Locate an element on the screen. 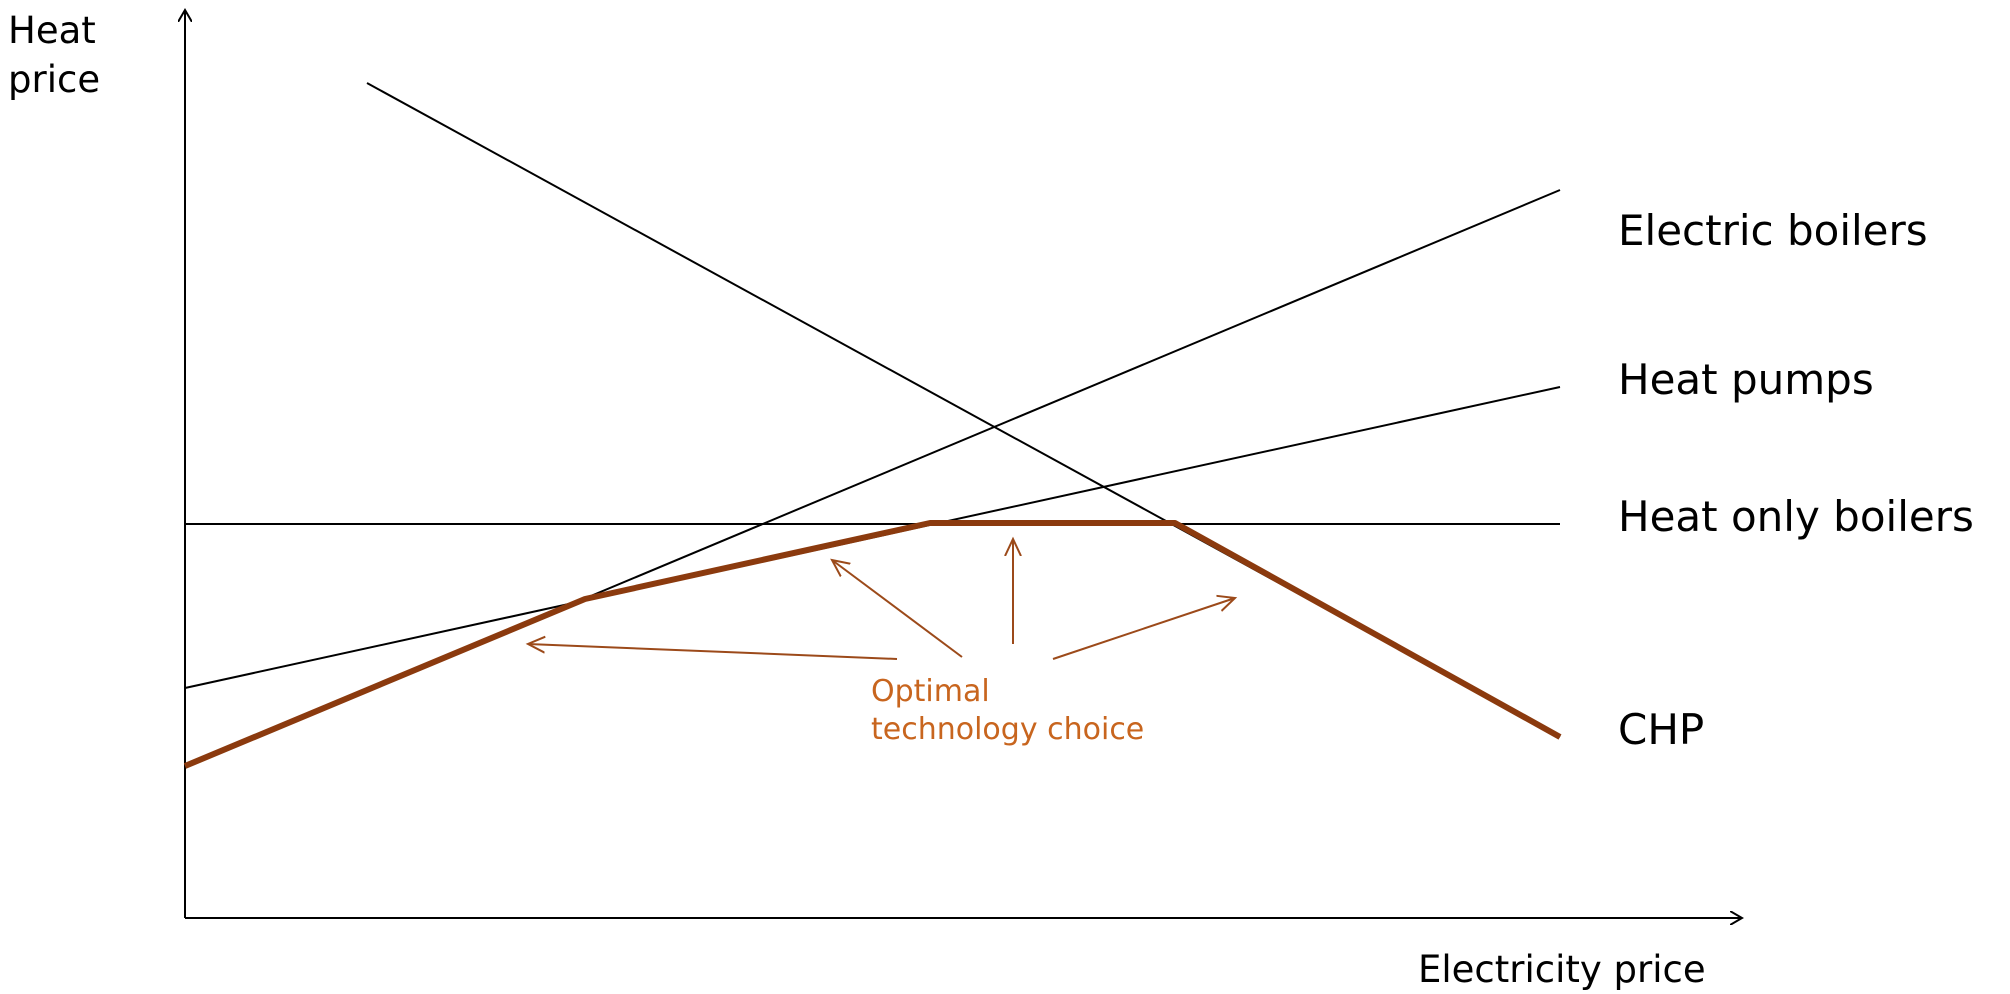  y-axis-label-line-1: Heat is located at coordinates (52, 30).